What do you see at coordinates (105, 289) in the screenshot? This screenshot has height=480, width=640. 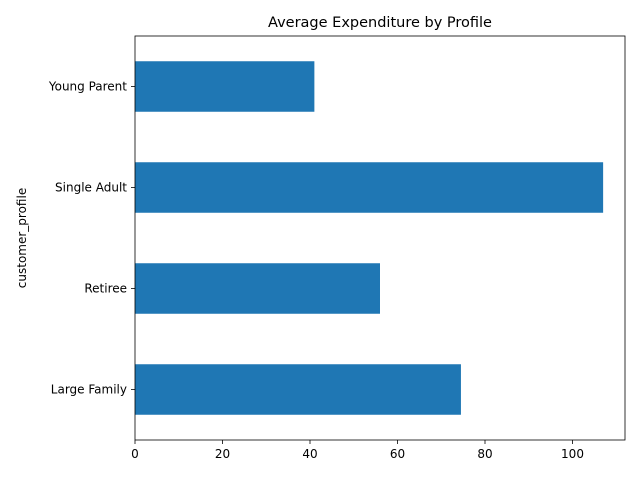 I see `y-tick-label: Retiree` at bounding box center [105, 289].